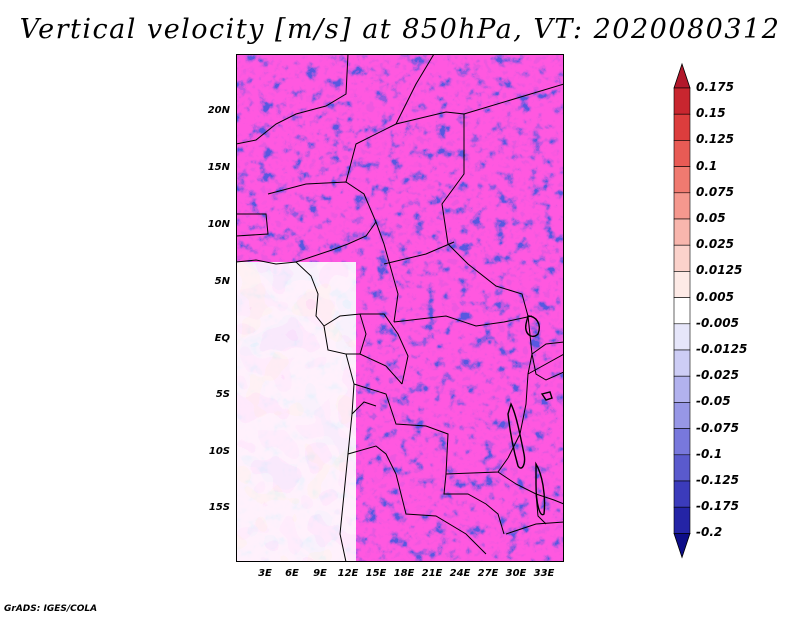 Image resolution: width=800 pixels, height=618 pixels. Describe the element at coordinates (682, 545) in the screenshot. I see `colorbar-bottom-arrow` at that location.